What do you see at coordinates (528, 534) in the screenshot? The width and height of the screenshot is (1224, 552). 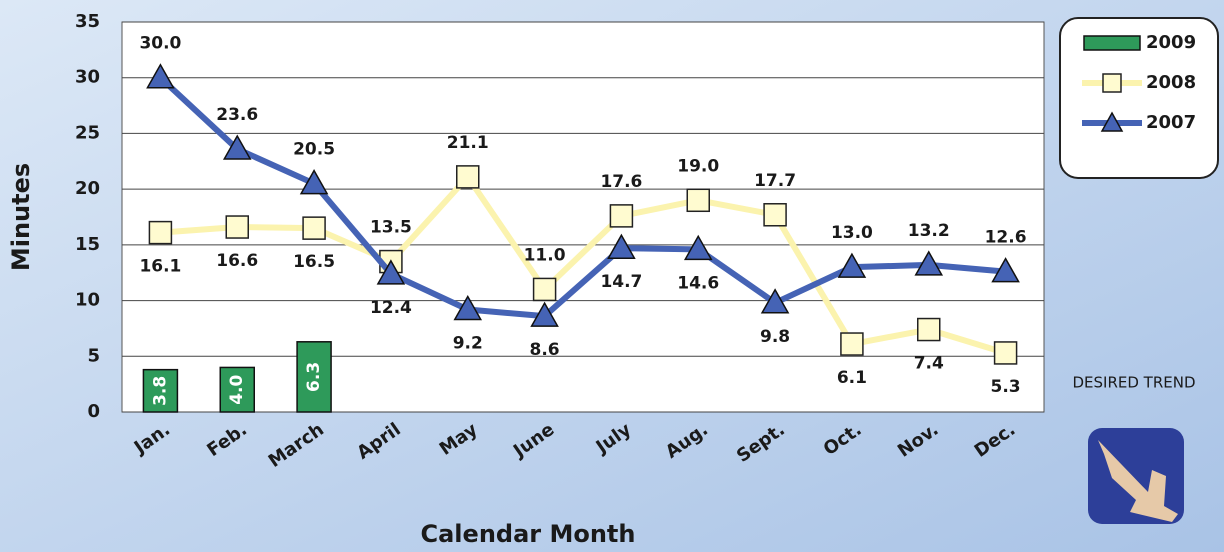 I see `x-axis-title: Calendar Month` at bounding box center [528, 534].